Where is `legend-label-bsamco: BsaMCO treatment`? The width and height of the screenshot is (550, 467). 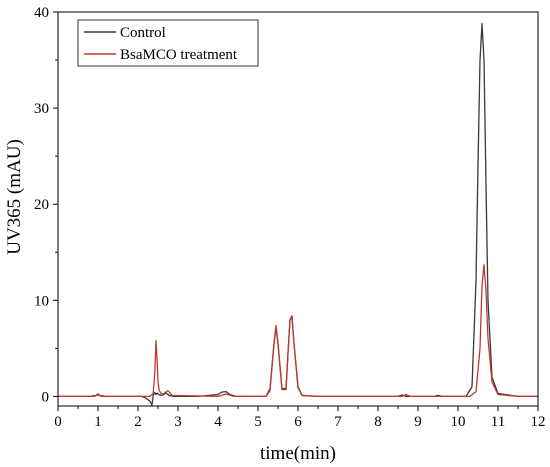
legend-label-bsamco: BsaMCO treatment is located at coordinates (179, 55).